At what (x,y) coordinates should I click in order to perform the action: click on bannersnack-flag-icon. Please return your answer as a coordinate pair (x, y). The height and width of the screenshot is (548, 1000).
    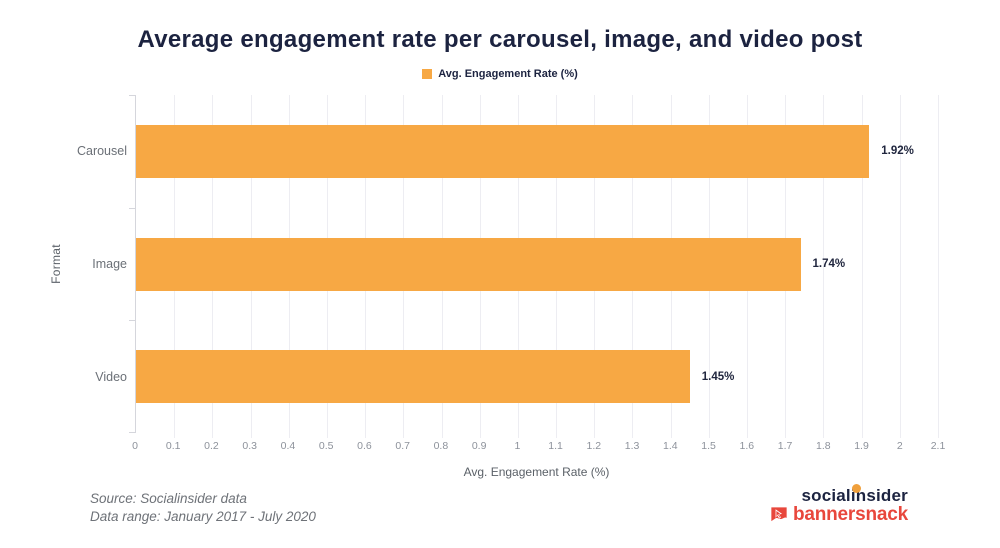
    Looking at the image, I should click on (779, 514).